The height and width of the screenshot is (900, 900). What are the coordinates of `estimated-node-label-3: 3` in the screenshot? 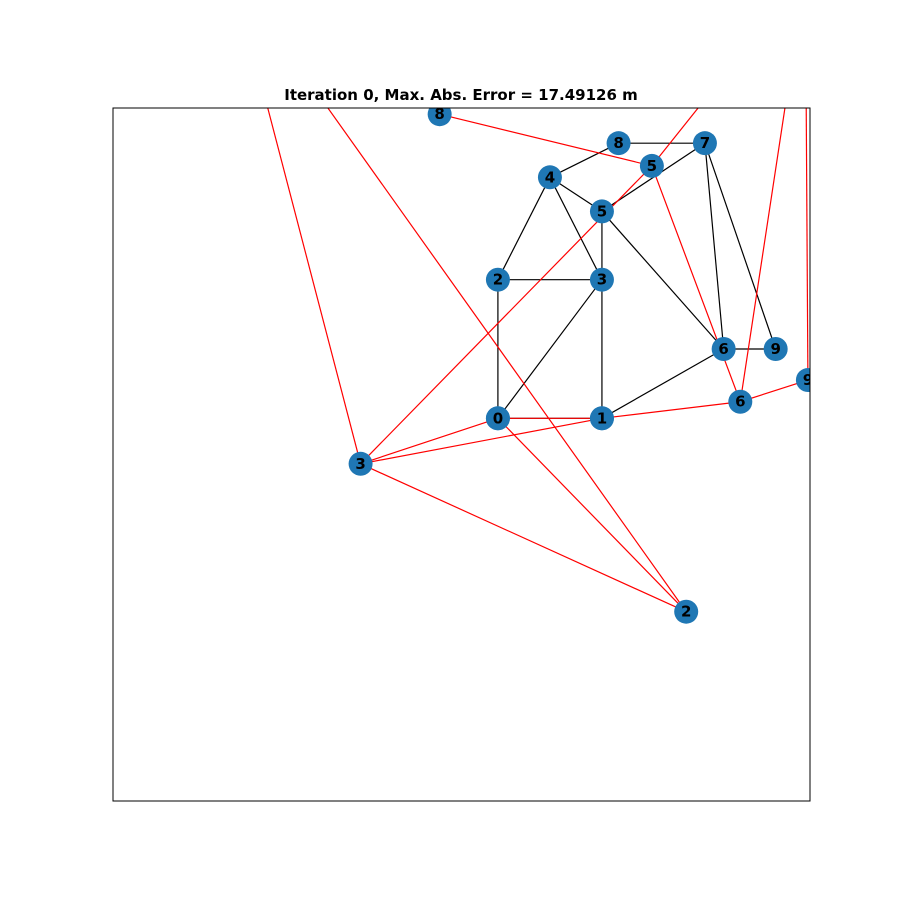 It's located at (360, 464).